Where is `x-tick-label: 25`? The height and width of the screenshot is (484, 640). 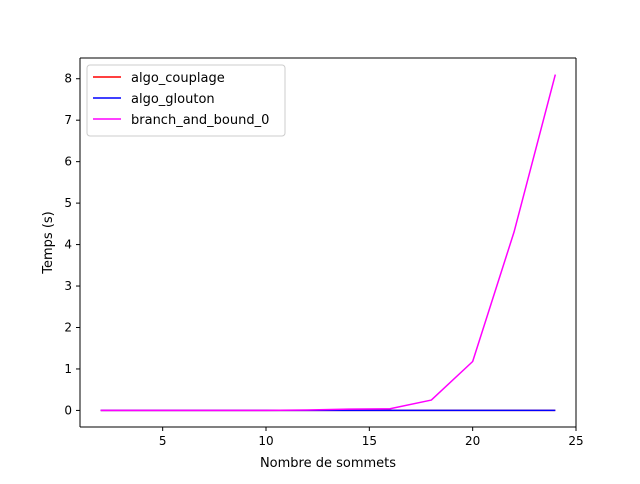
x-tick-label: 25 is located at coordinates (575, 441).